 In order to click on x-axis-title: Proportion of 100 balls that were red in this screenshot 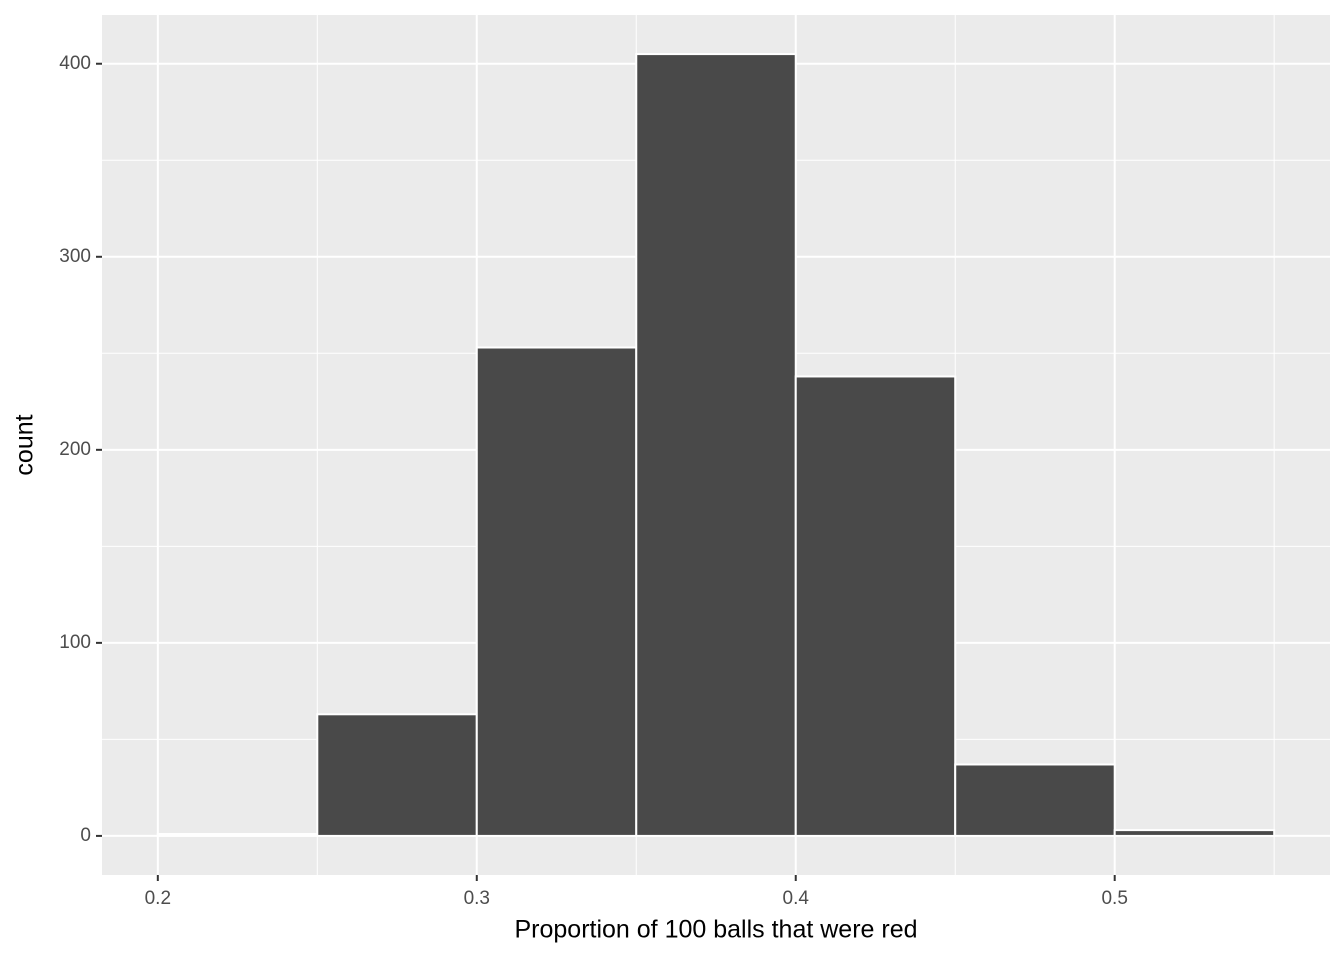, I will do `click(715, 930)`.